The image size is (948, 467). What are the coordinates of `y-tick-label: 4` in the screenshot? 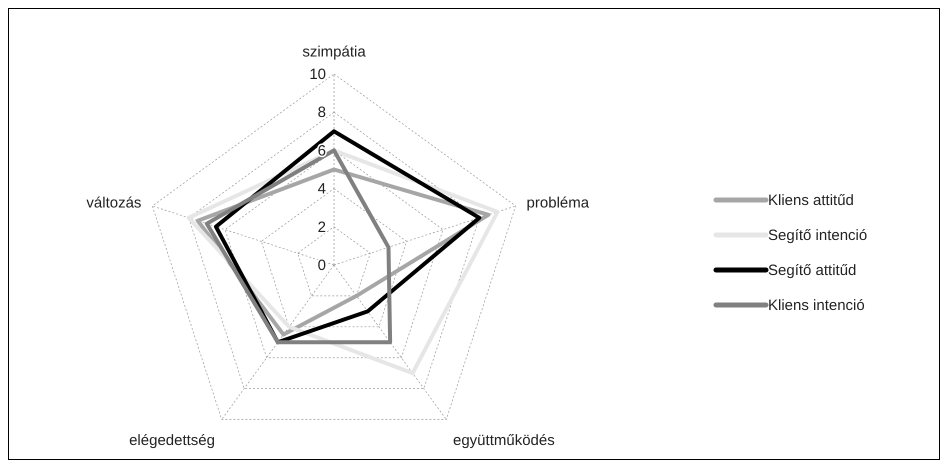 It's located at (322, 189).